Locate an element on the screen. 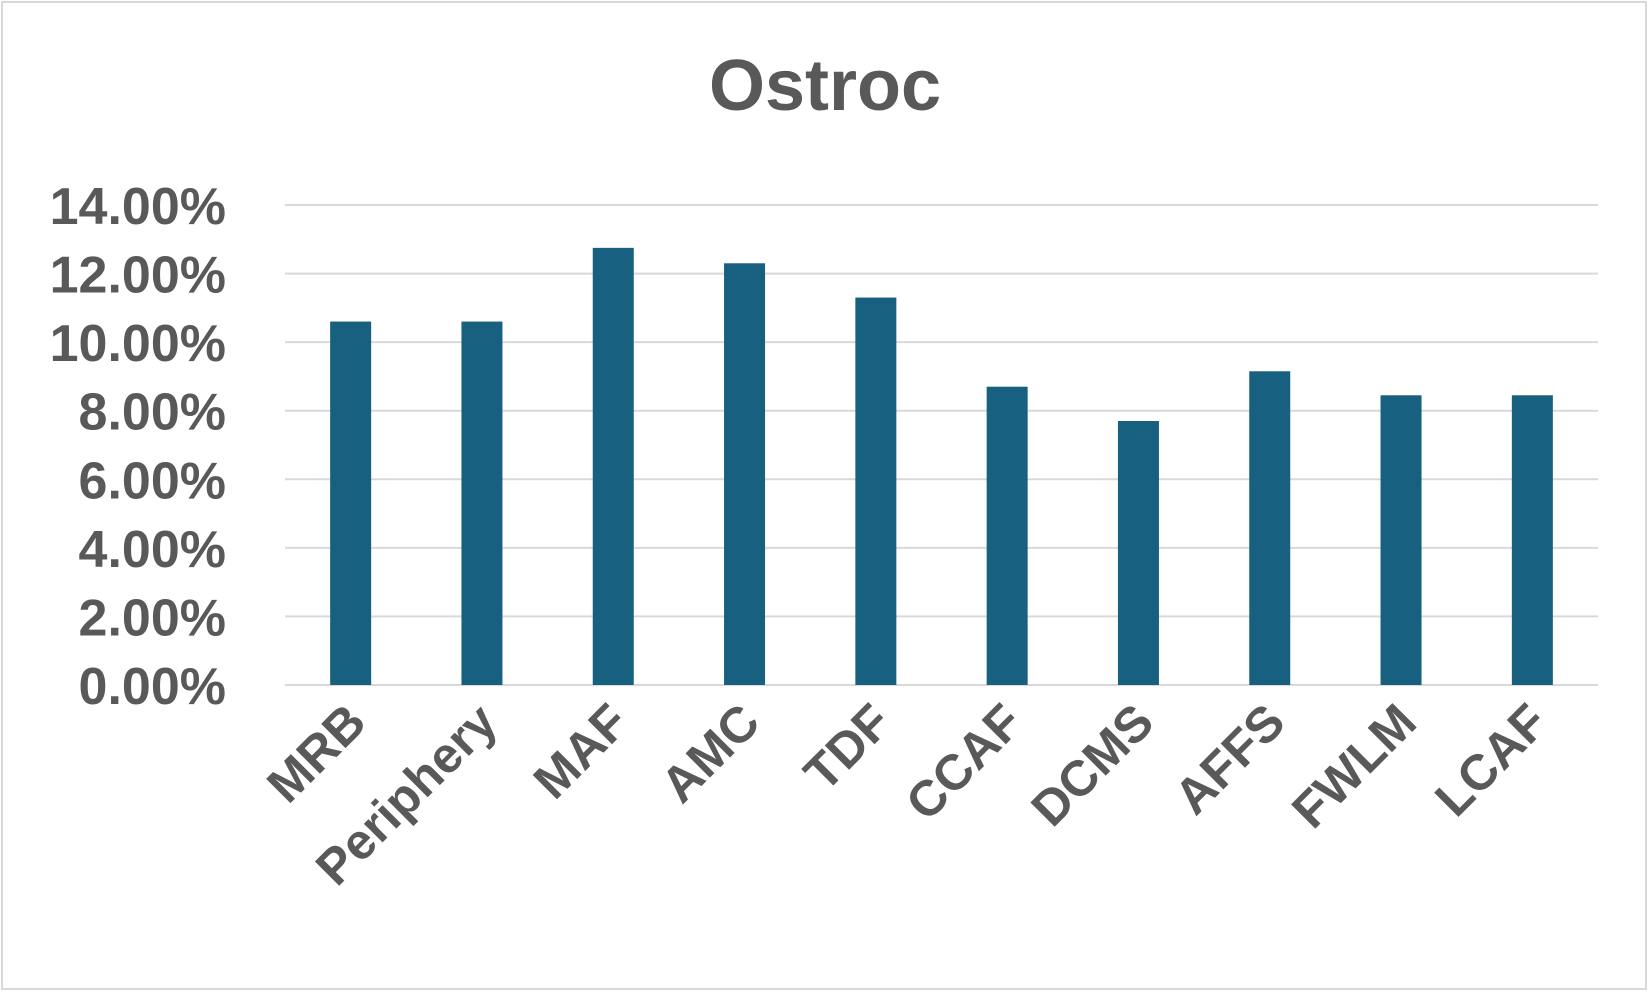  x-tick-label: LCAF is located at coordinates (1491, 760).